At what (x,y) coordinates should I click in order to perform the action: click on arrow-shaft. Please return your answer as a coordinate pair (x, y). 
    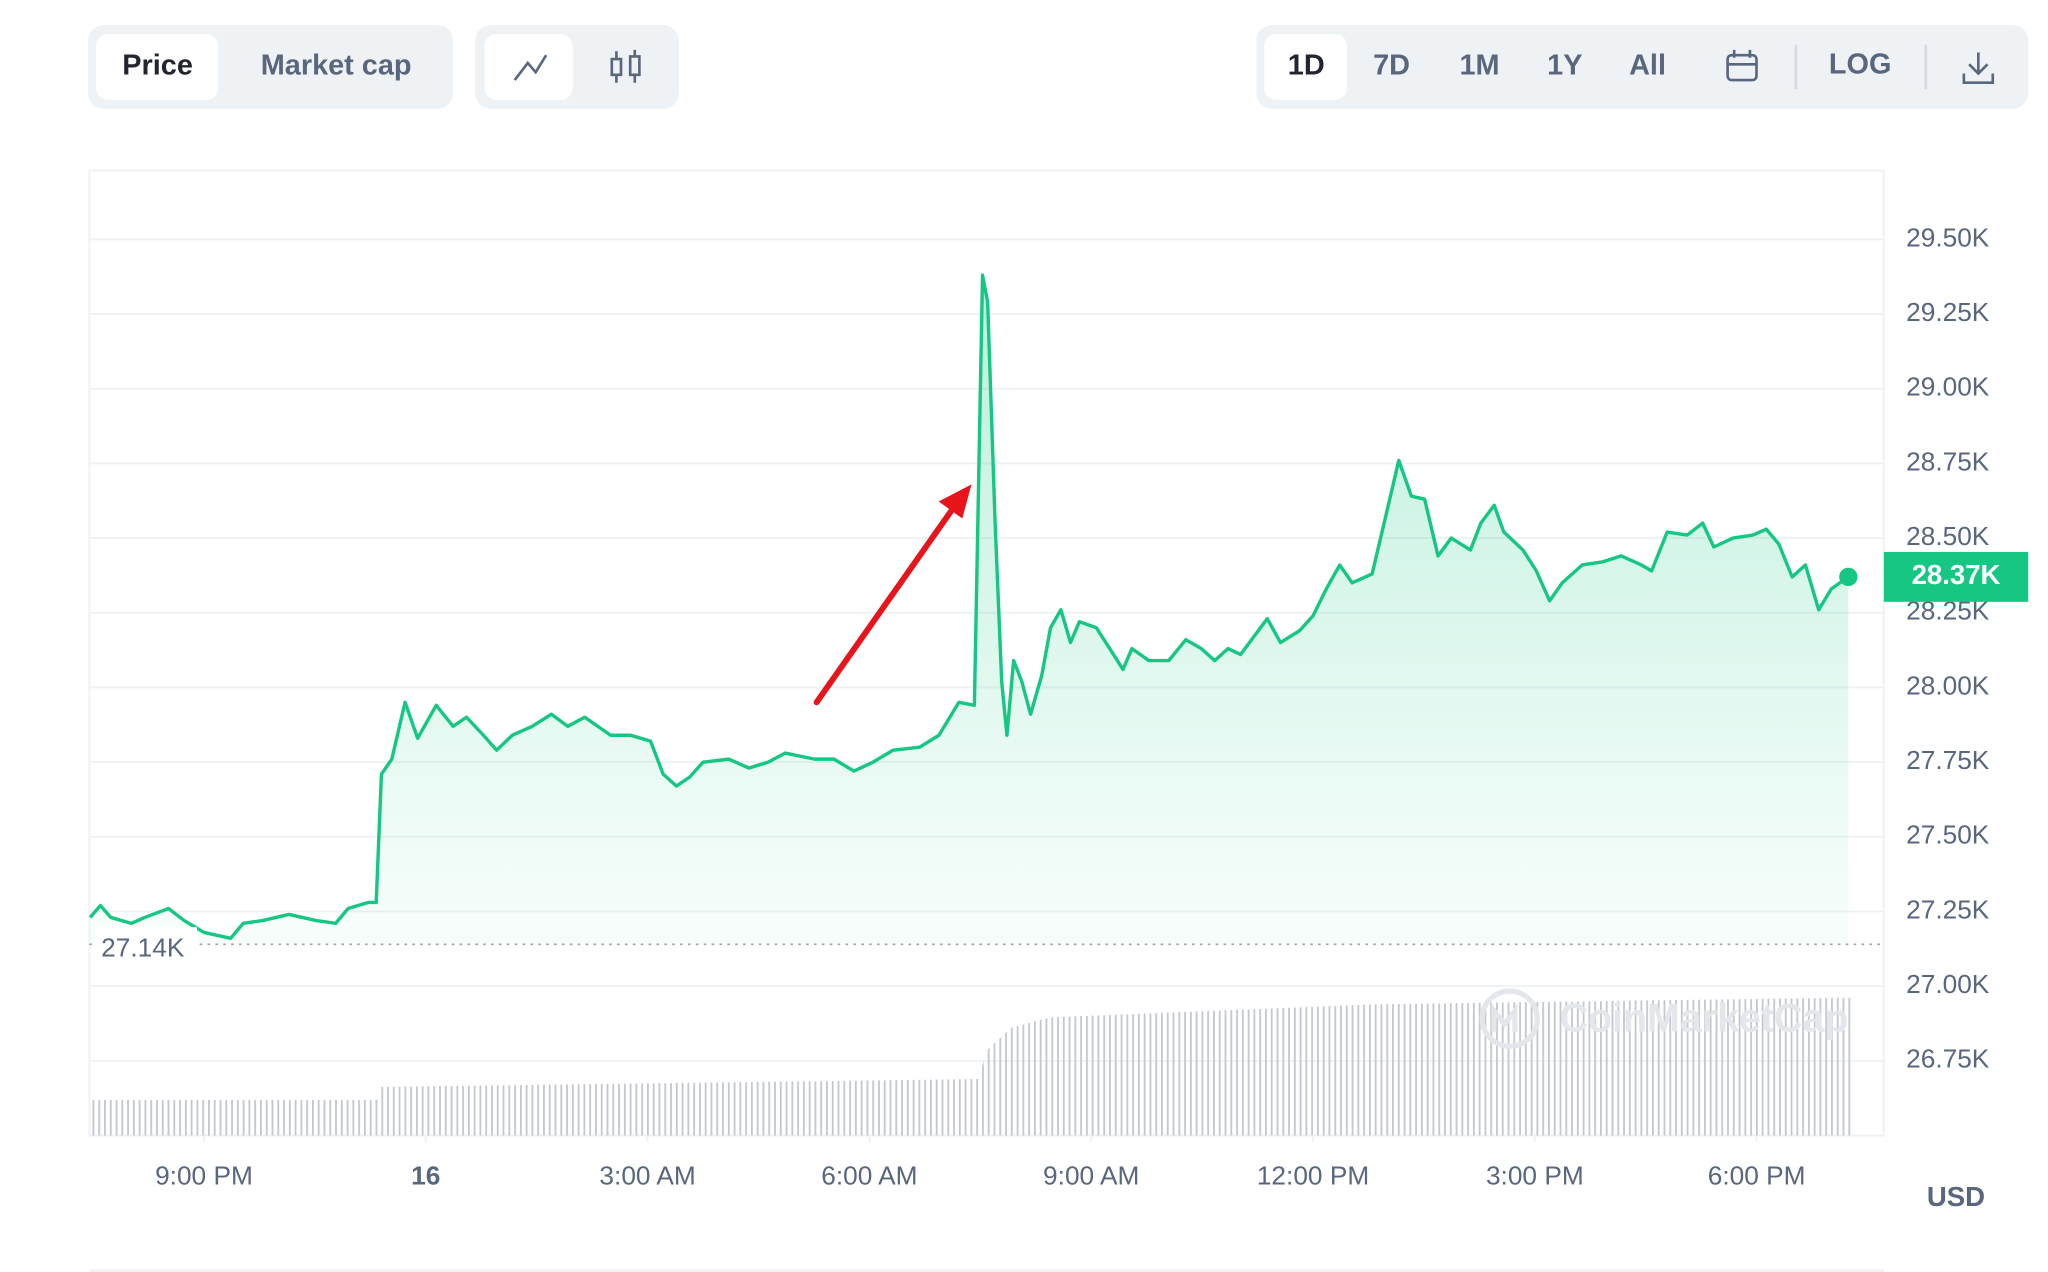
    Looking at the image, I should click on (888, 600).